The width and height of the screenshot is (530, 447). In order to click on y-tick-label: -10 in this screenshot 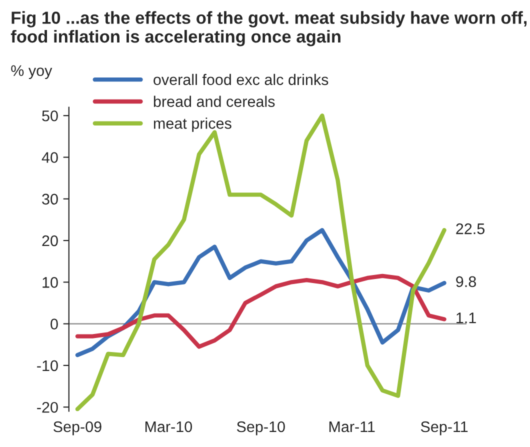, I will do `click(47, 366)`.